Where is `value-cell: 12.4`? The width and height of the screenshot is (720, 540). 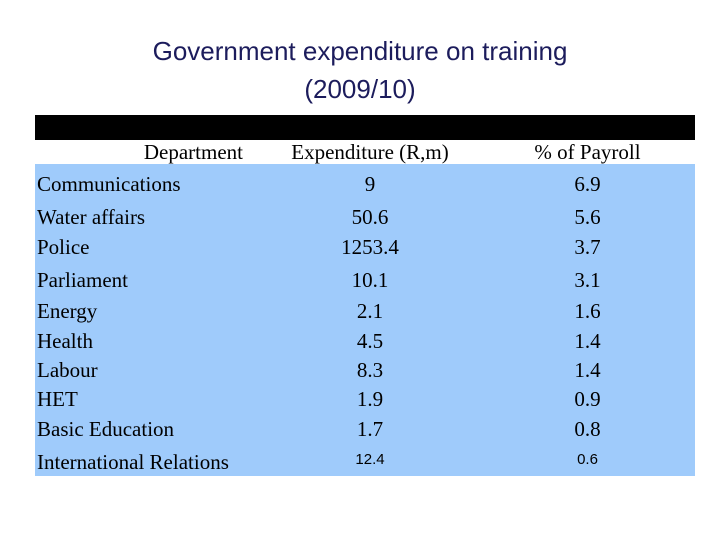
value-cell: 12.4 is located at coordinates (370, 459).